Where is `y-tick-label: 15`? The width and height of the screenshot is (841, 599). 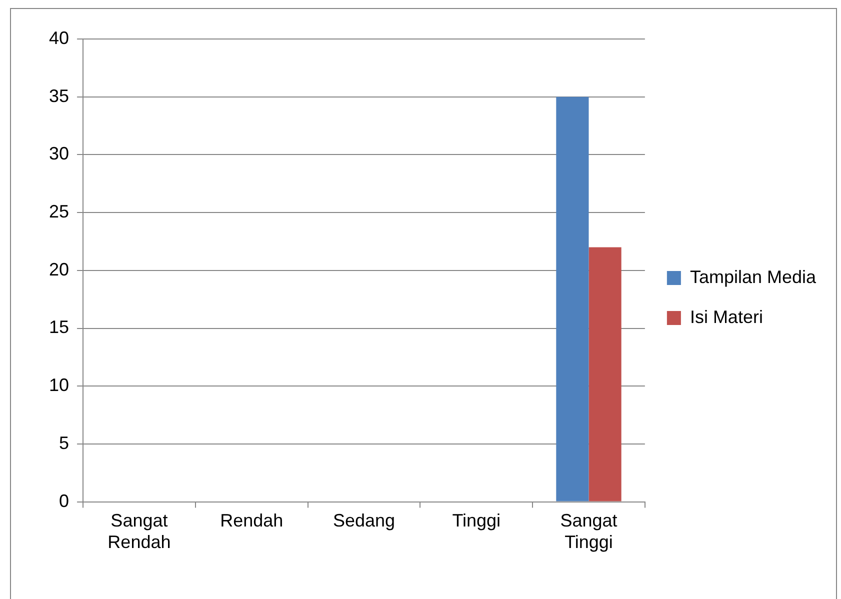
y-tick-label: 15 is located at coordinates (59, 327).